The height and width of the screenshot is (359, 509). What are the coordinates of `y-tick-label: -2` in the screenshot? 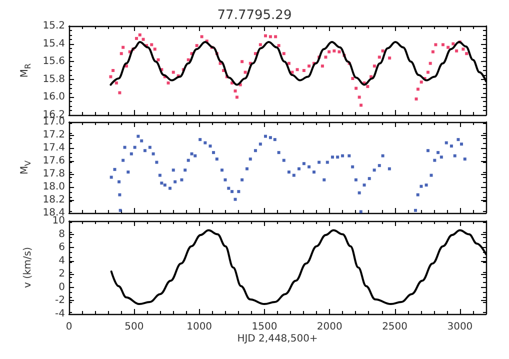 It's located at (60, 300).